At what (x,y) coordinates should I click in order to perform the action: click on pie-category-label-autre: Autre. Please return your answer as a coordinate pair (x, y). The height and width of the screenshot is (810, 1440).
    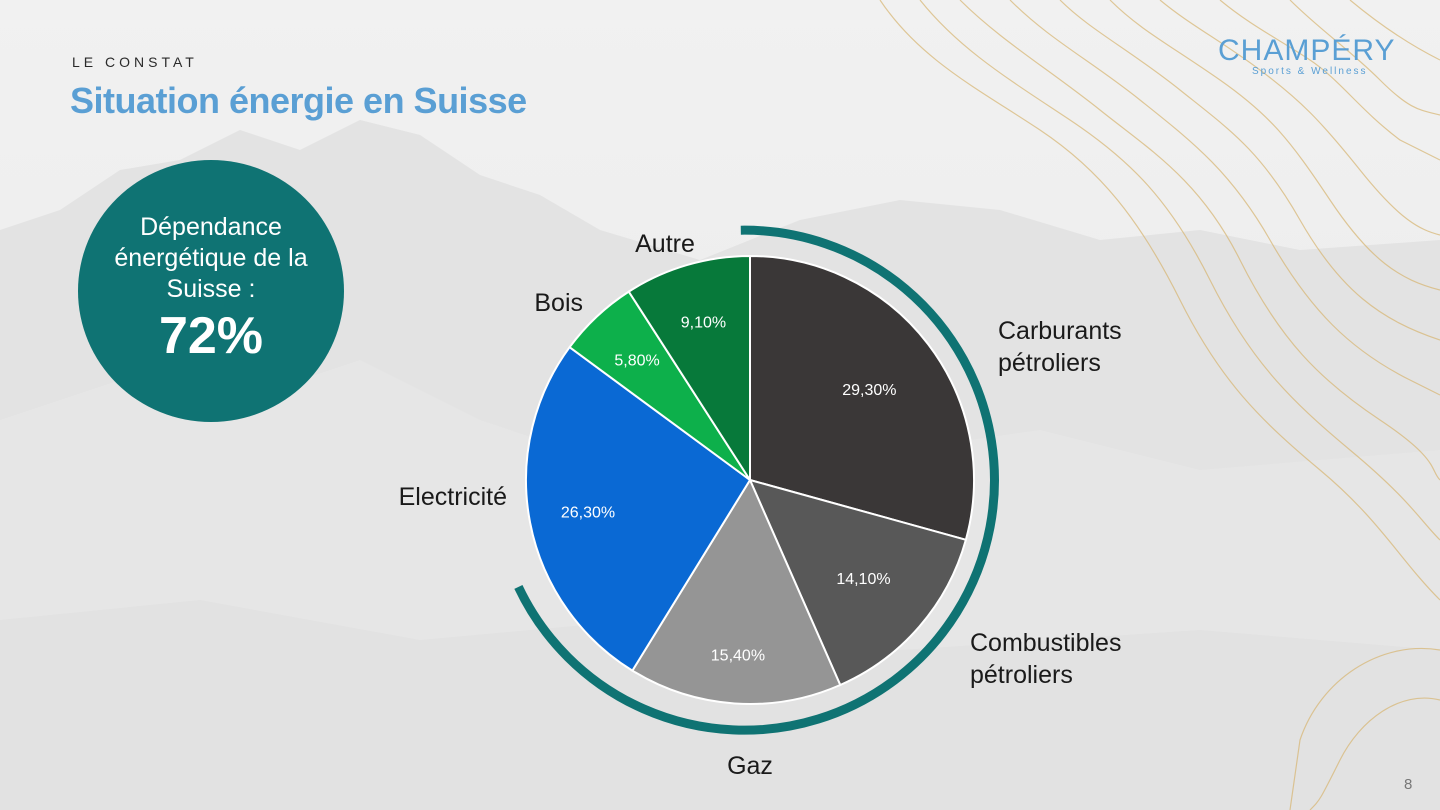
    Looking at the image, I should click on (665, 244).